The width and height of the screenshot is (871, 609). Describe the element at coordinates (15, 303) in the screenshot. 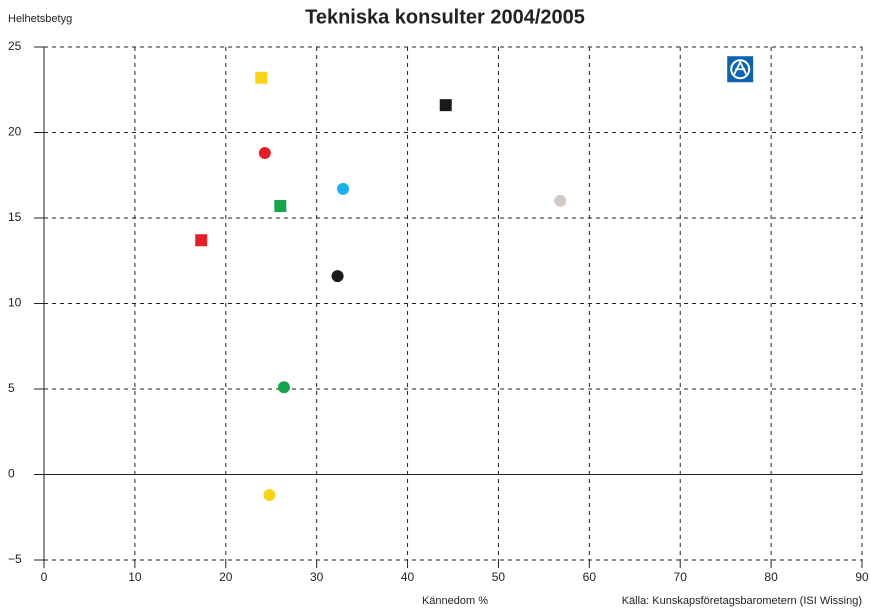

I see `y-tick-label: 10` at that location.